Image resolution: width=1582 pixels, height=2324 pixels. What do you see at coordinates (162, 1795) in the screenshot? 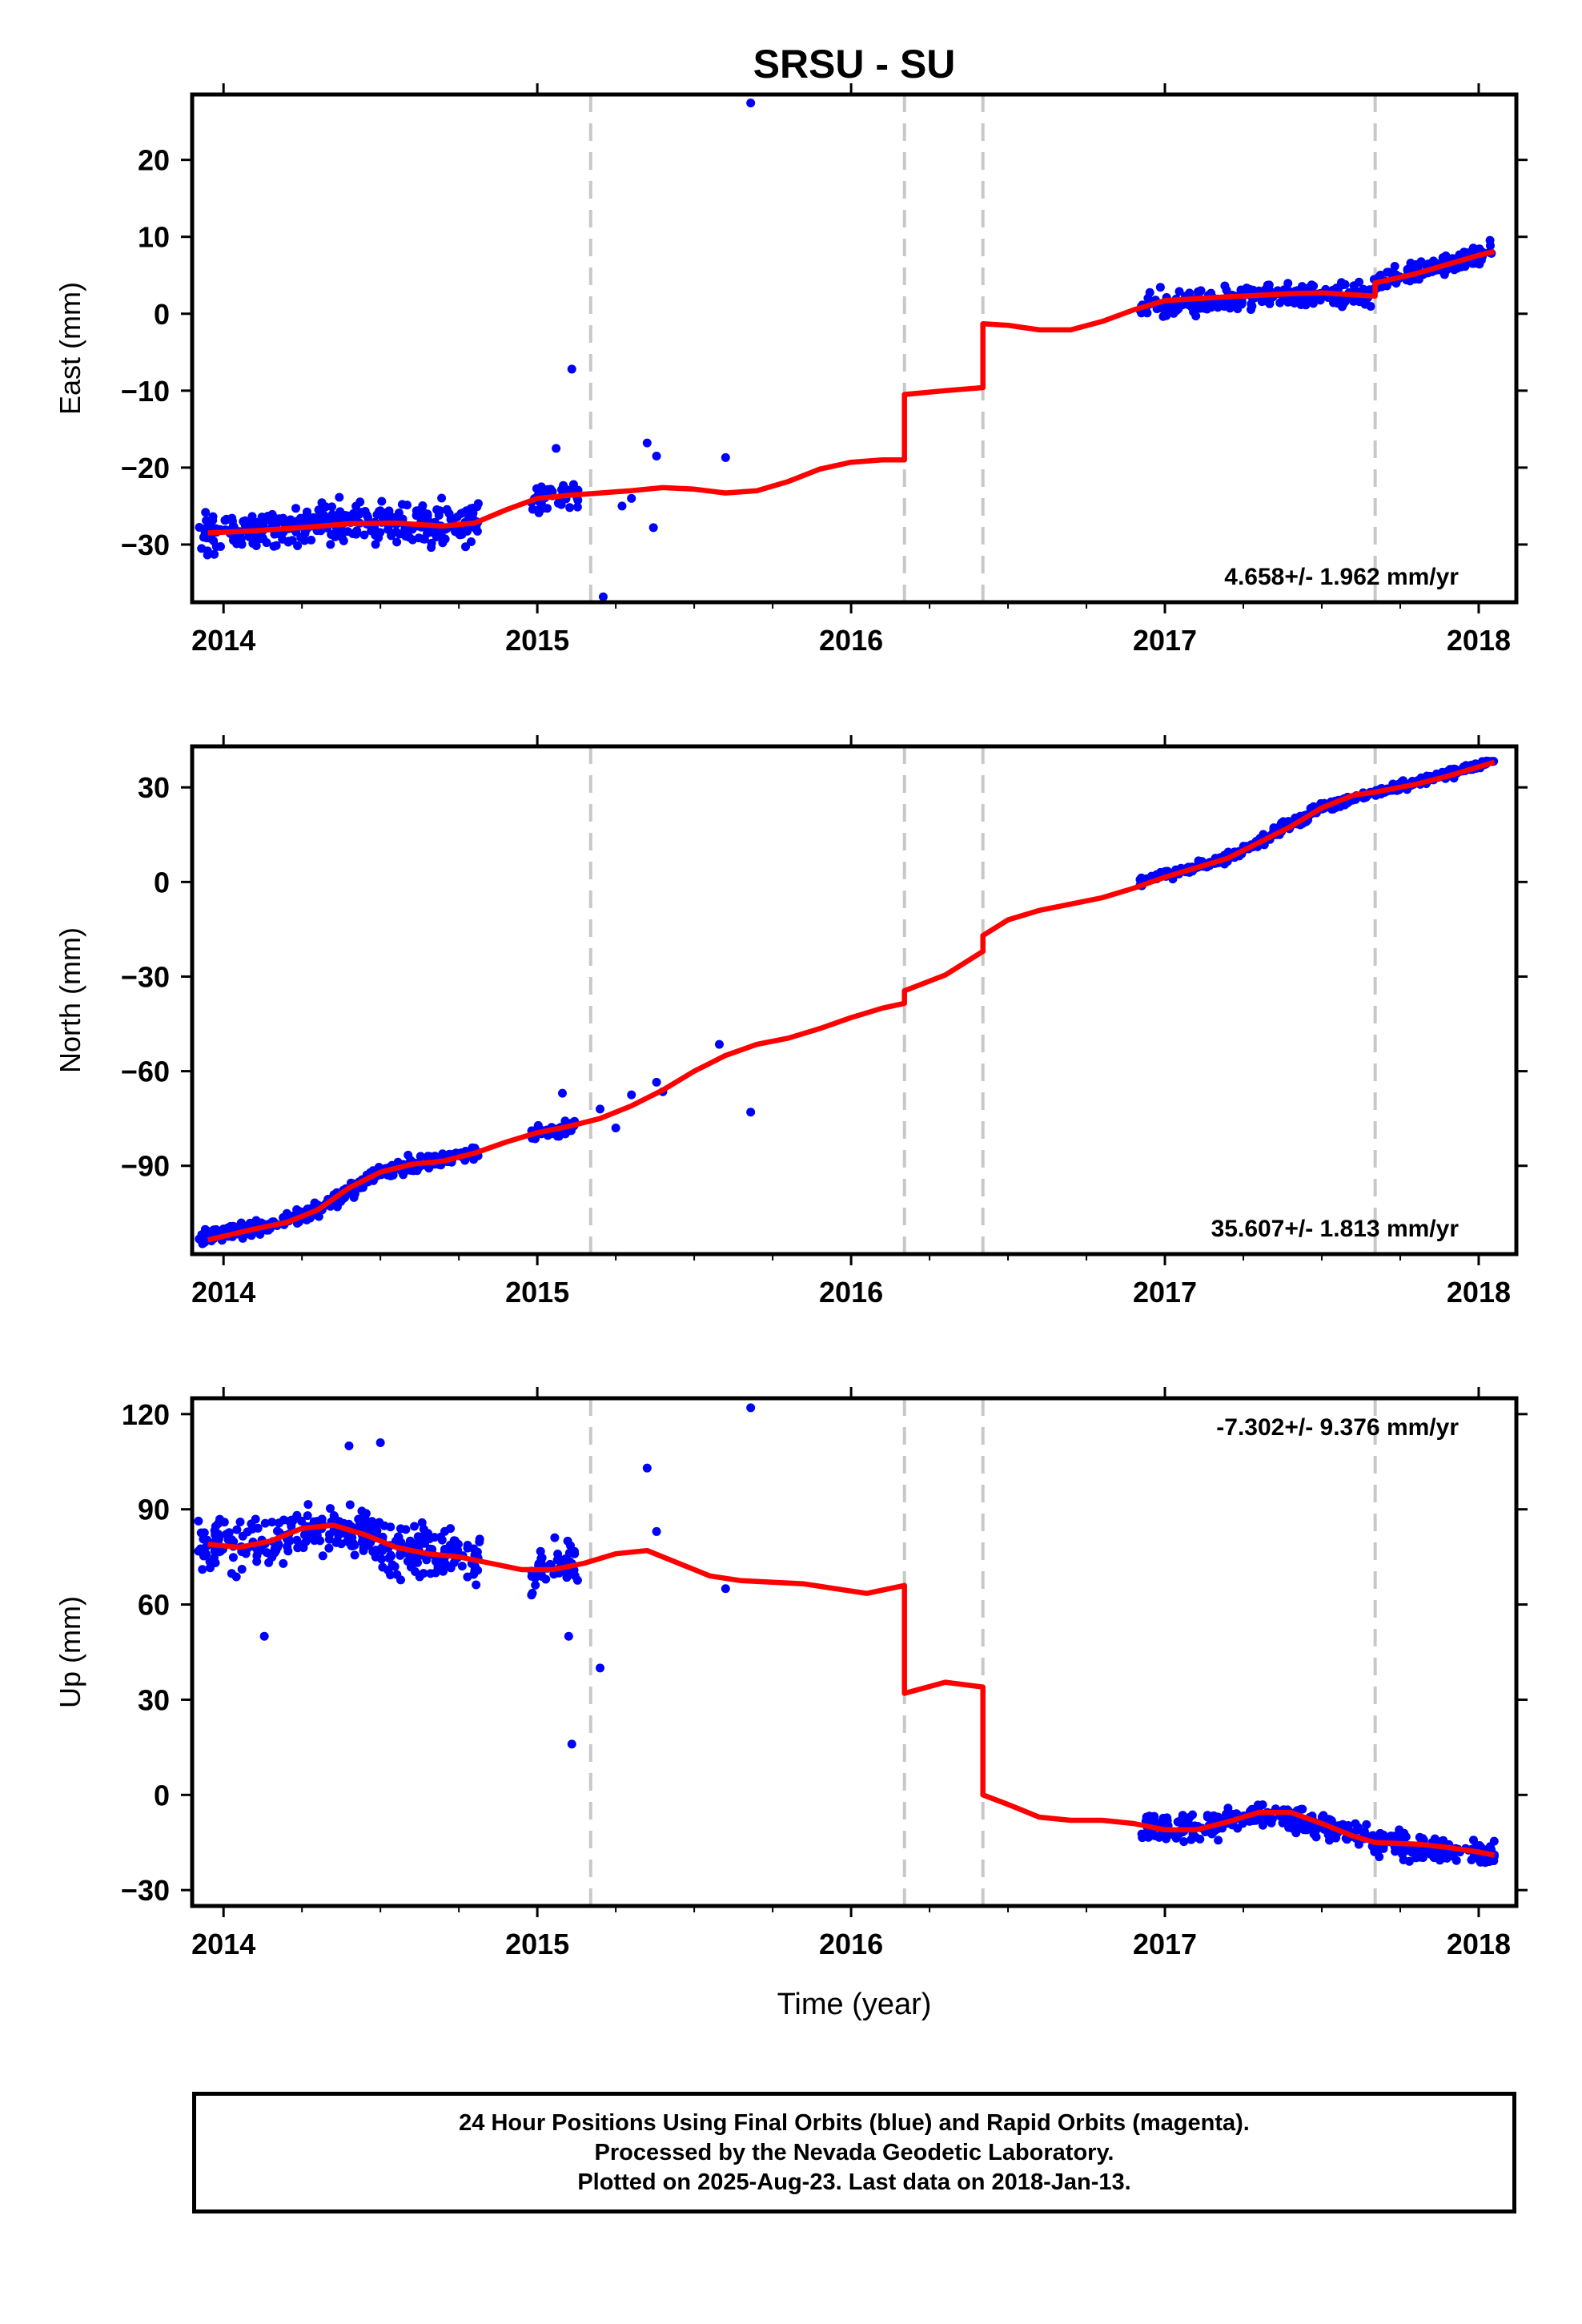
I see `y-tick-label: 0` at bounding box center [162, 1795].